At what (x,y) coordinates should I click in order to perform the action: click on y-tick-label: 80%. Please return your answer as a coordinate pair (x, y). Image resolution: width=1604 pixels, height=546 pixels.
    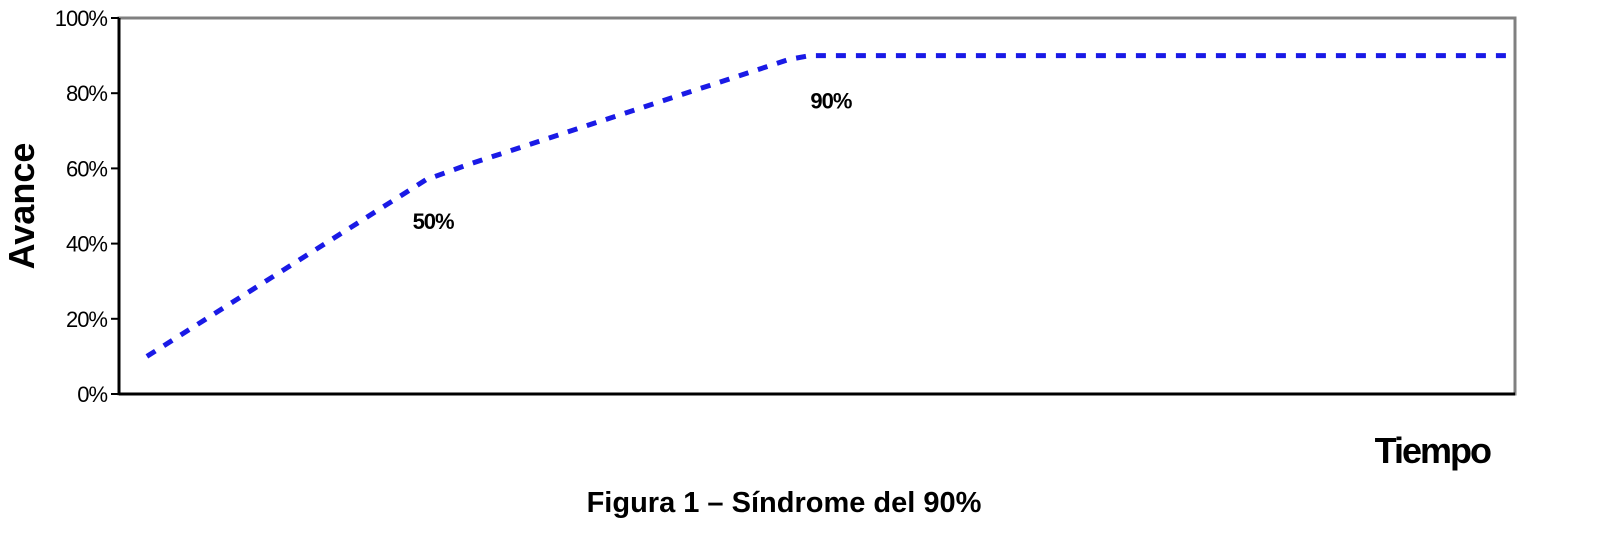
    Looking at the image, I should click on (86, 93).